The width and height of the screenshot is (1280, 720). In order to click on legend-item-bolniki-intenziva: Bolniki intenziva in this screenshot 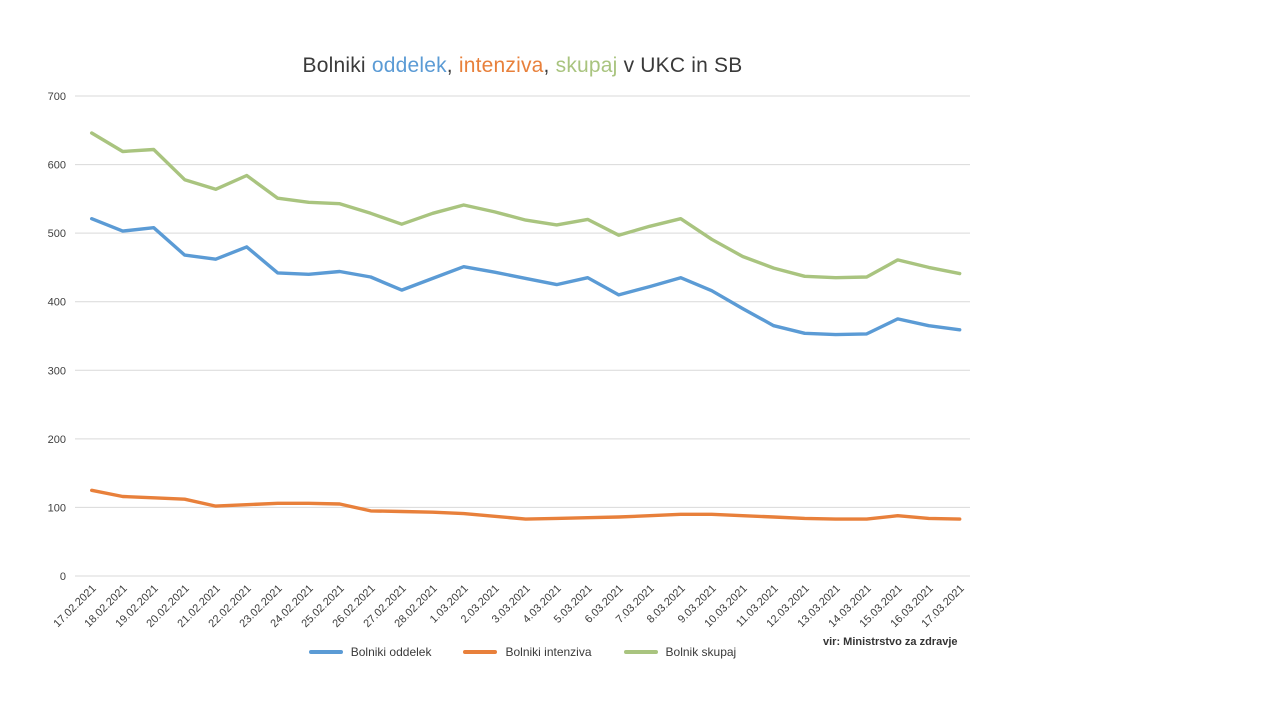, I will do `click(527, 652)`.